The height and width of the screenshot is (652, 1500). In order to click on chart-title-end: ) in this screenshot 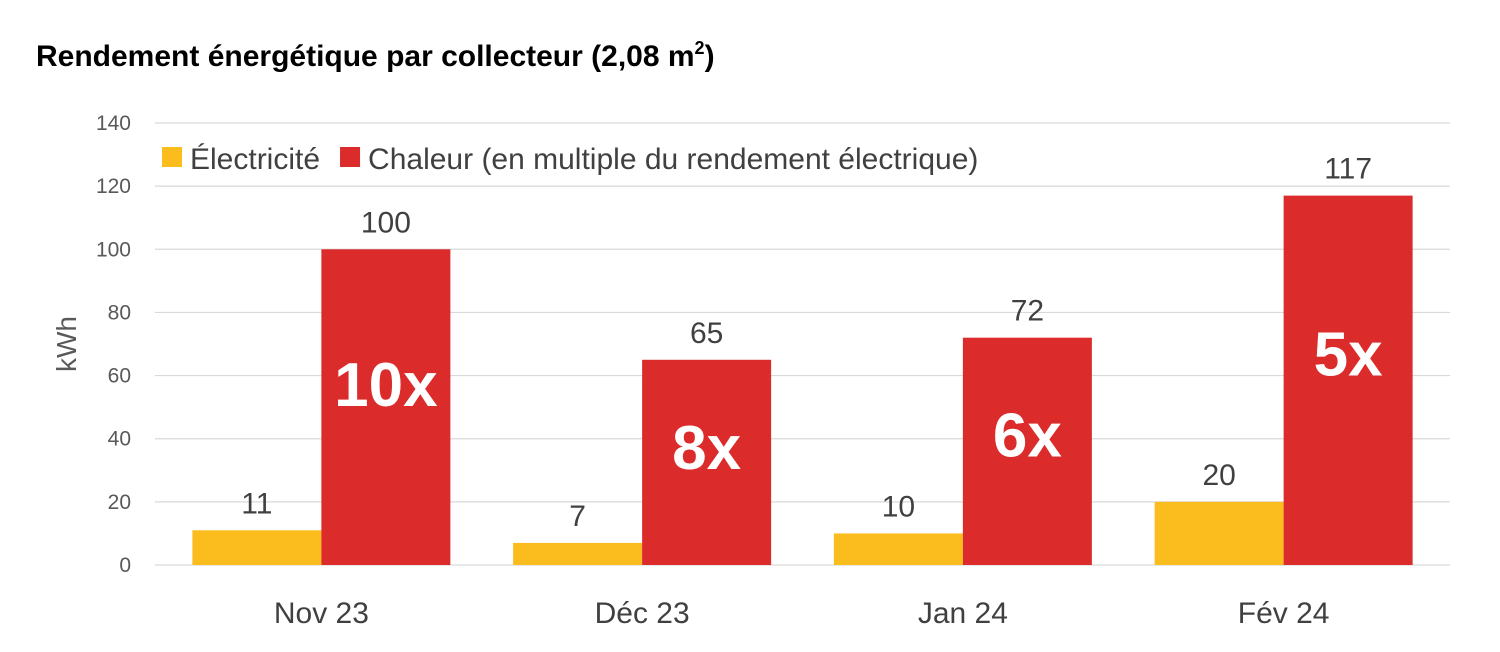, I will do `click(709, 56)`.